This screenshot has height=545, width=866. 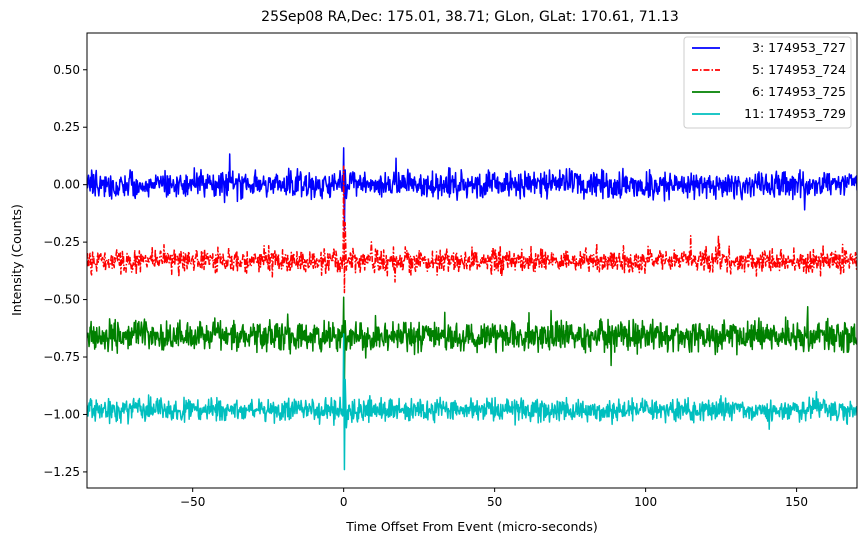 I want to click on legend-box, so click(x=767, y=82).